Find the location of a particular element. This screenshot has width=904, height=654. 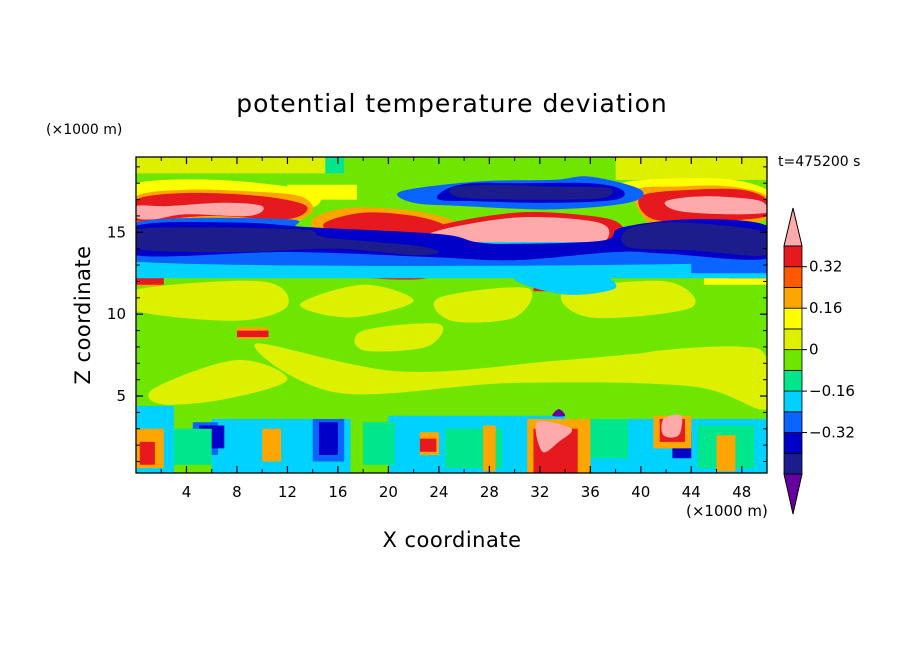

colorbar-tick-label: −0.16 is located at coordinates (832, 391).